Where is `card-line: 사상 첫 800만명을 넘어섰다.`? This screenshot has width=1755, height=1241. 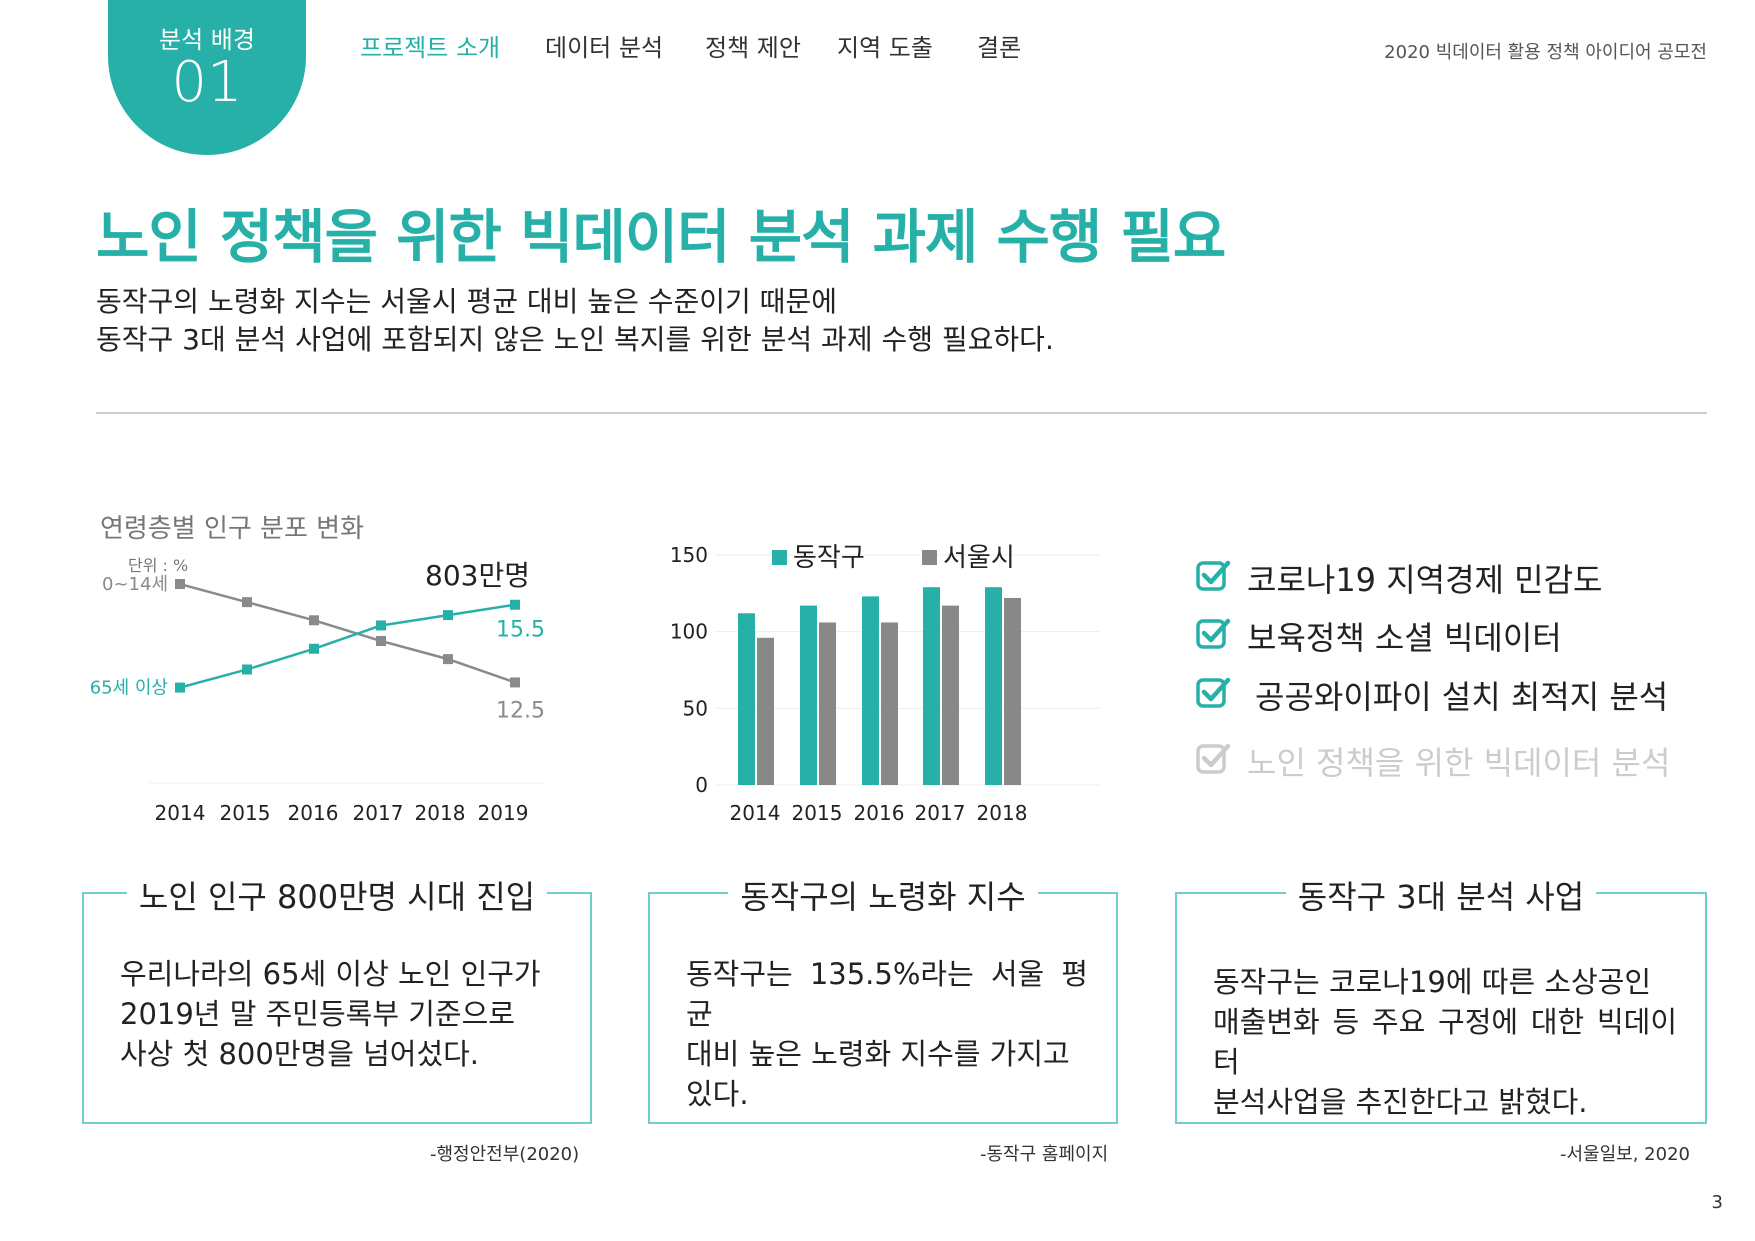 card-line: 사상 첫 800만명을 넘어섰다. is located at coordinates (300, 1054).